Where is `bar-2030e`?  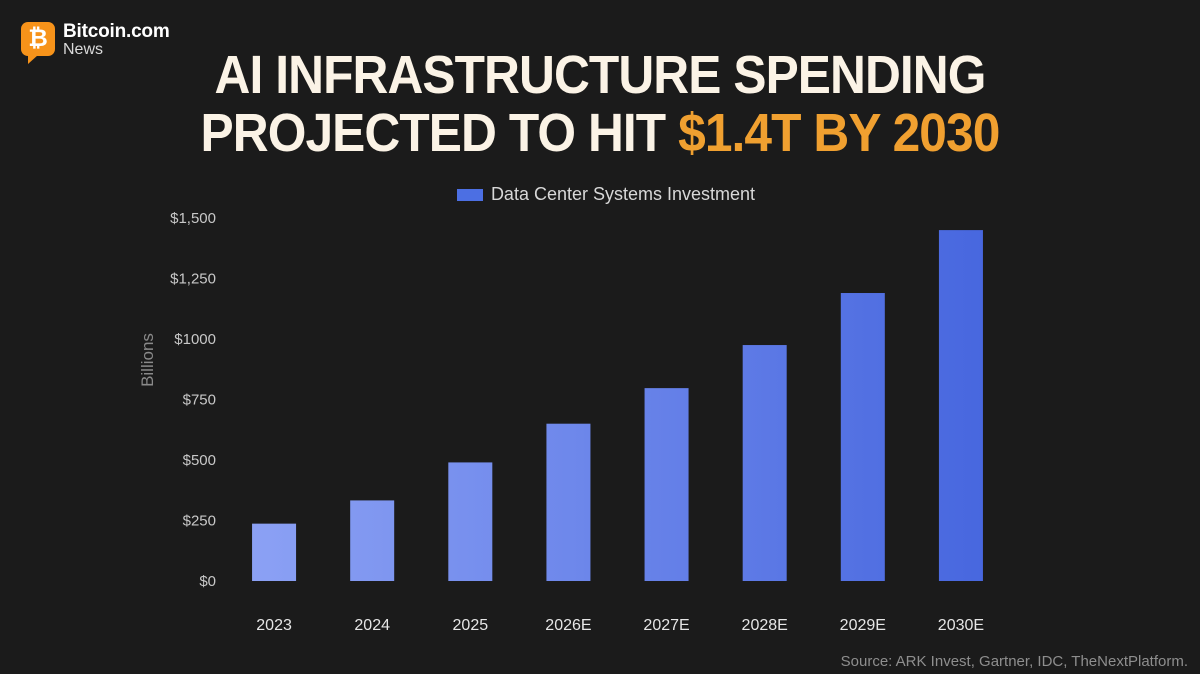
bar-2030e is located at coordinates (960, 405).